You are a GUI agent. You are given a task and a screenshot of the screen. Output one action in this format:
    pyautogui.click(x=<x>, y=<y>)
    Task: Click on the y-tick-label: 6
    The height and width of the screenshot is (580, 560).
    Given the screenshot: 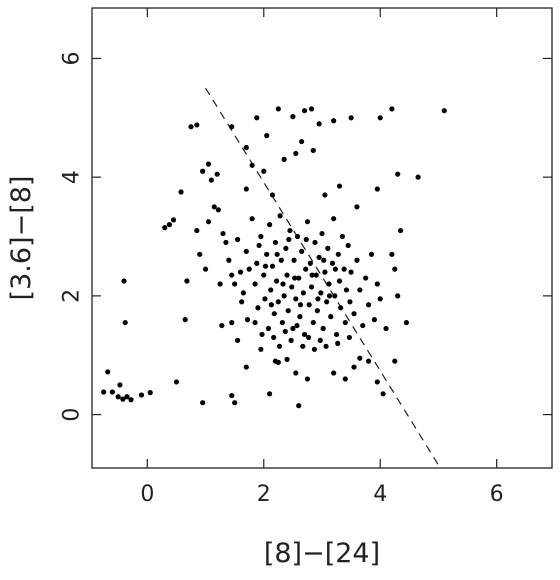 What is the action you would take?
    pyautogui.click(x=72, y=58)
    